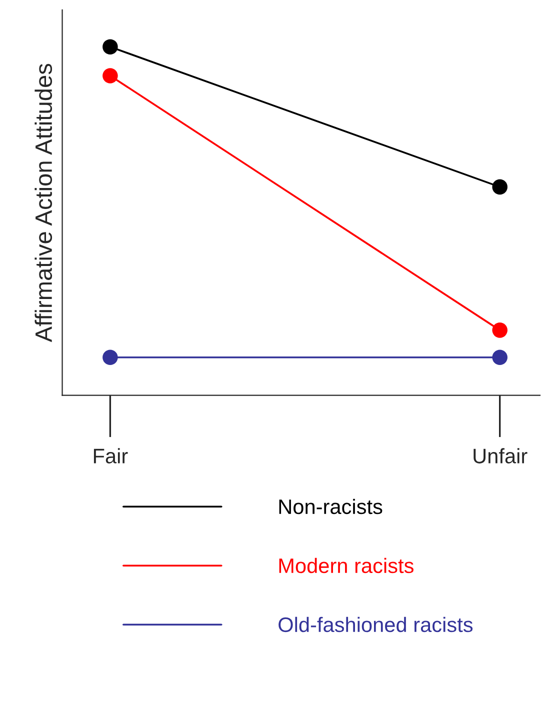 The height and width of the screenshot is (706, 551). What do you see at coordinates (501, 456) in the screenshot?
I see `x-tick-label: Unfair` at bounding box center [501, 456].